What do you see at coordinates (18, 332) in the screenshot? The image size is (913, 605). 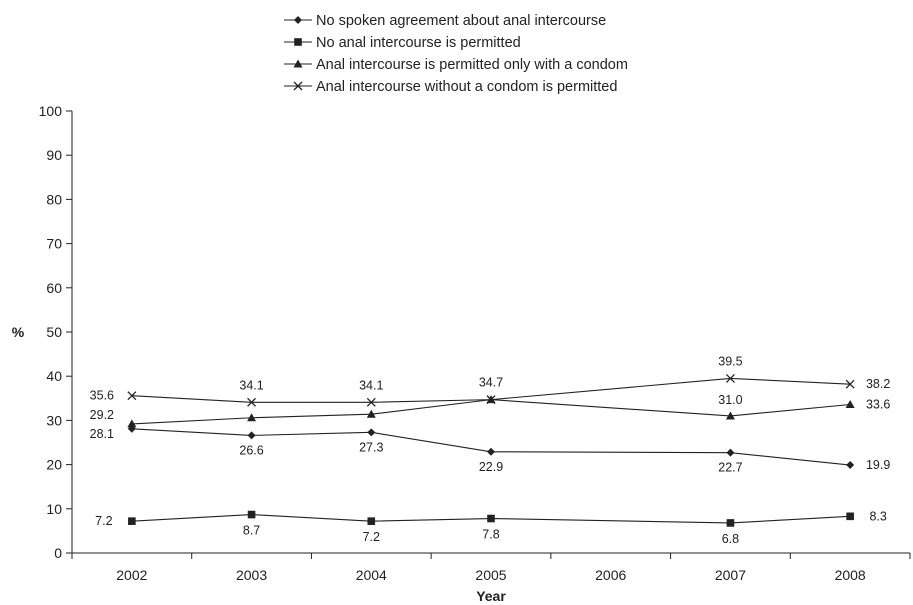 I see `y-axis-title: %` at bounding box center [18, 332].